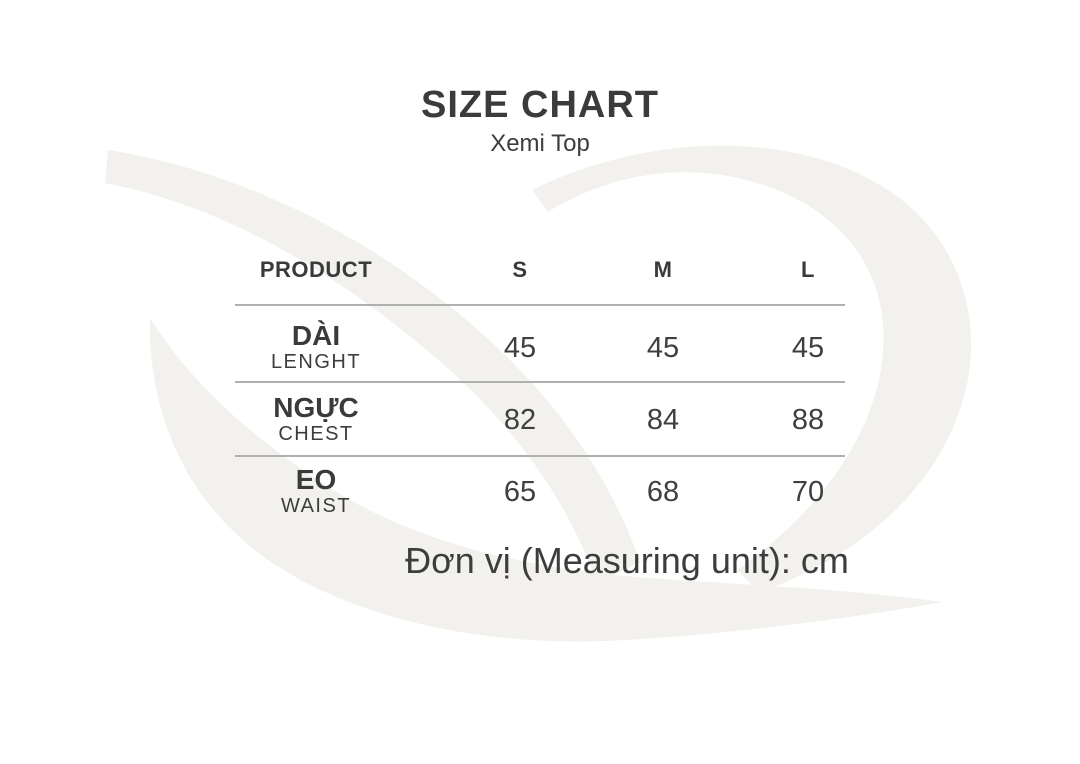 The image size is (1080, 764). I want to click on row-label-secondary: WAIST, so click(316, 506).